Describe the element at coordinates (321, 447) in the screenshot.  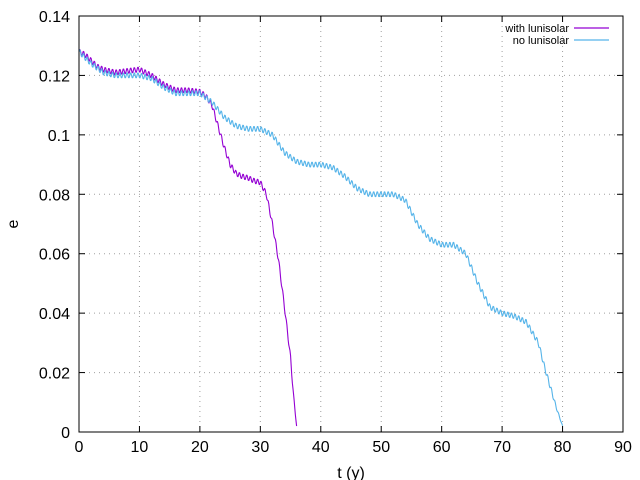
I see `x-tick-label: 40` at that location.